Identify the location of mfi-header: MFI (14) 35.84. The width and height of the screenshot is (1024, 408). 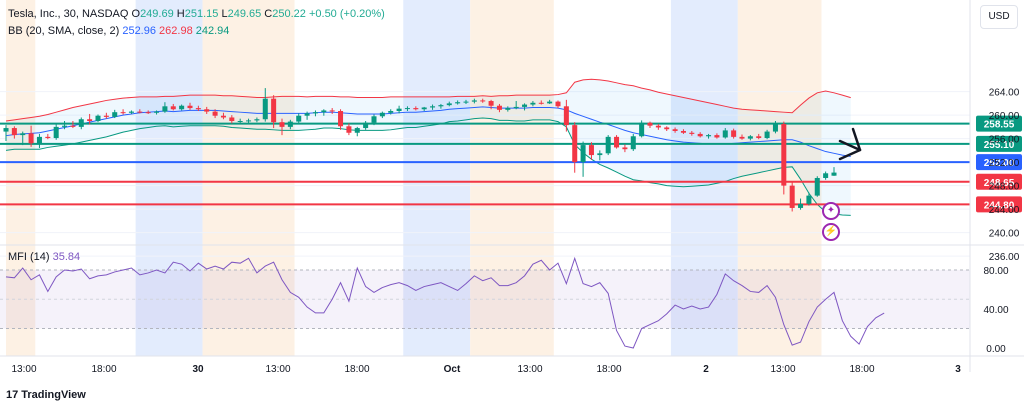
(44, 257).